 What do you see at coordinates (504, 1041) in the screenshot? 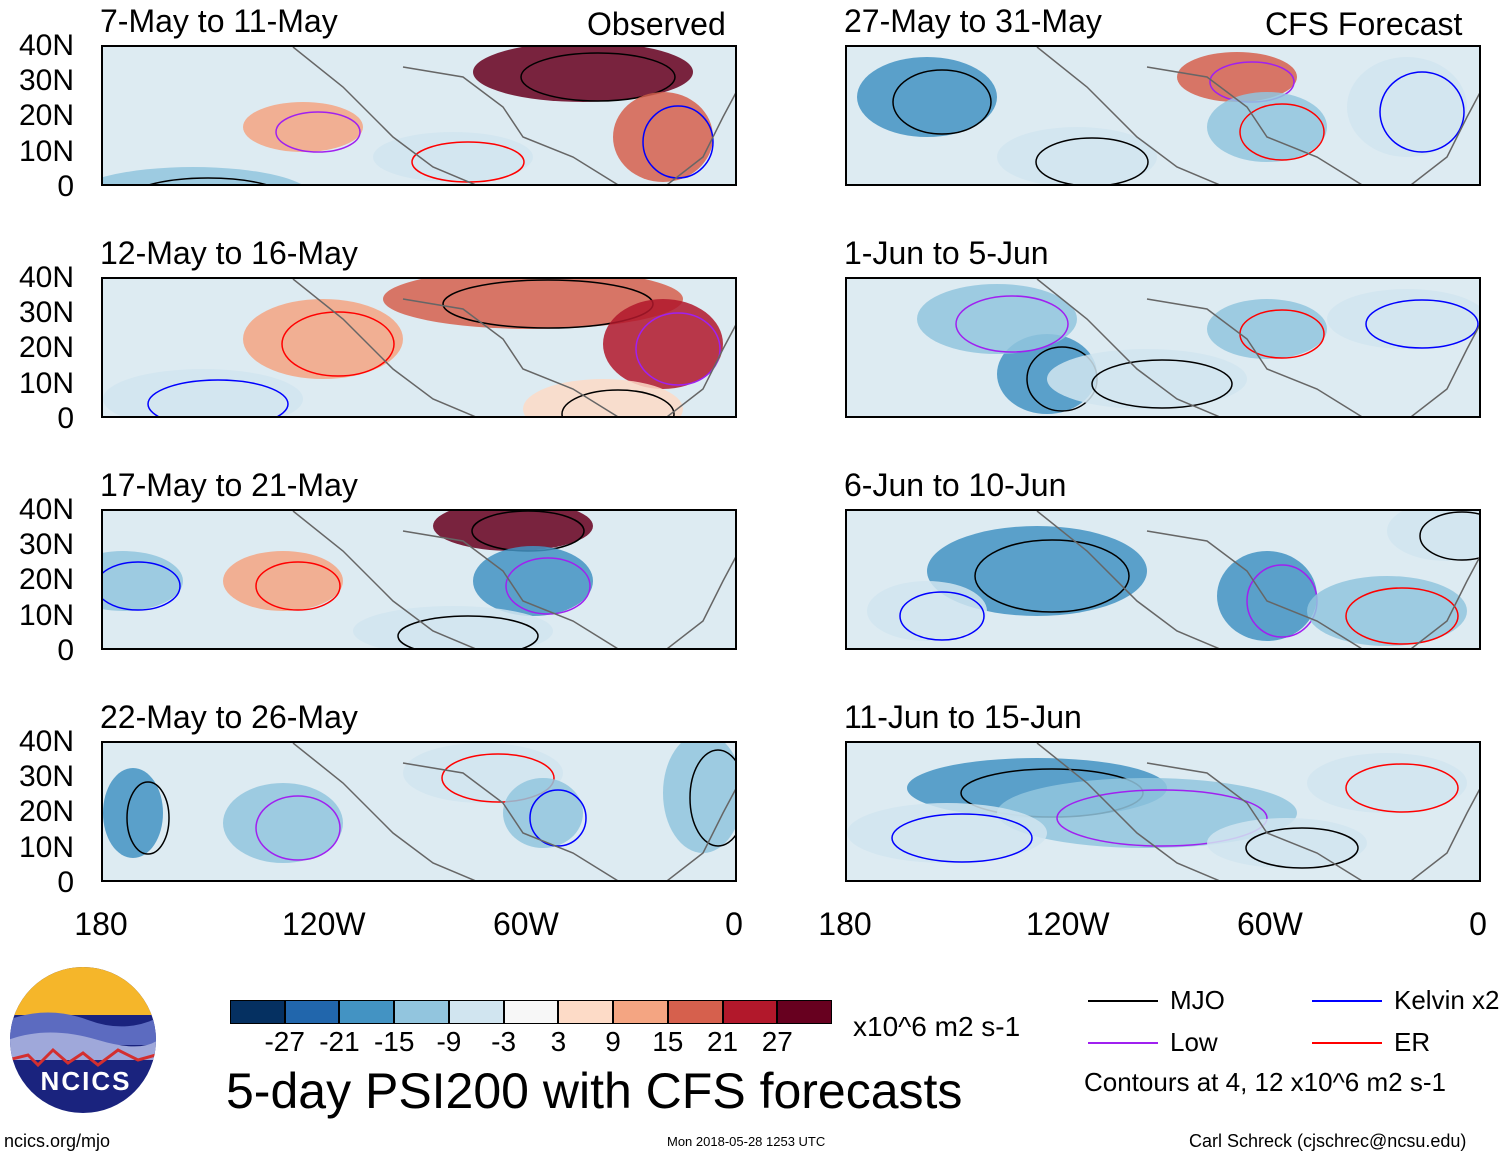
I see `colorbar-tick: -3` at bounding box center [504, 1041].